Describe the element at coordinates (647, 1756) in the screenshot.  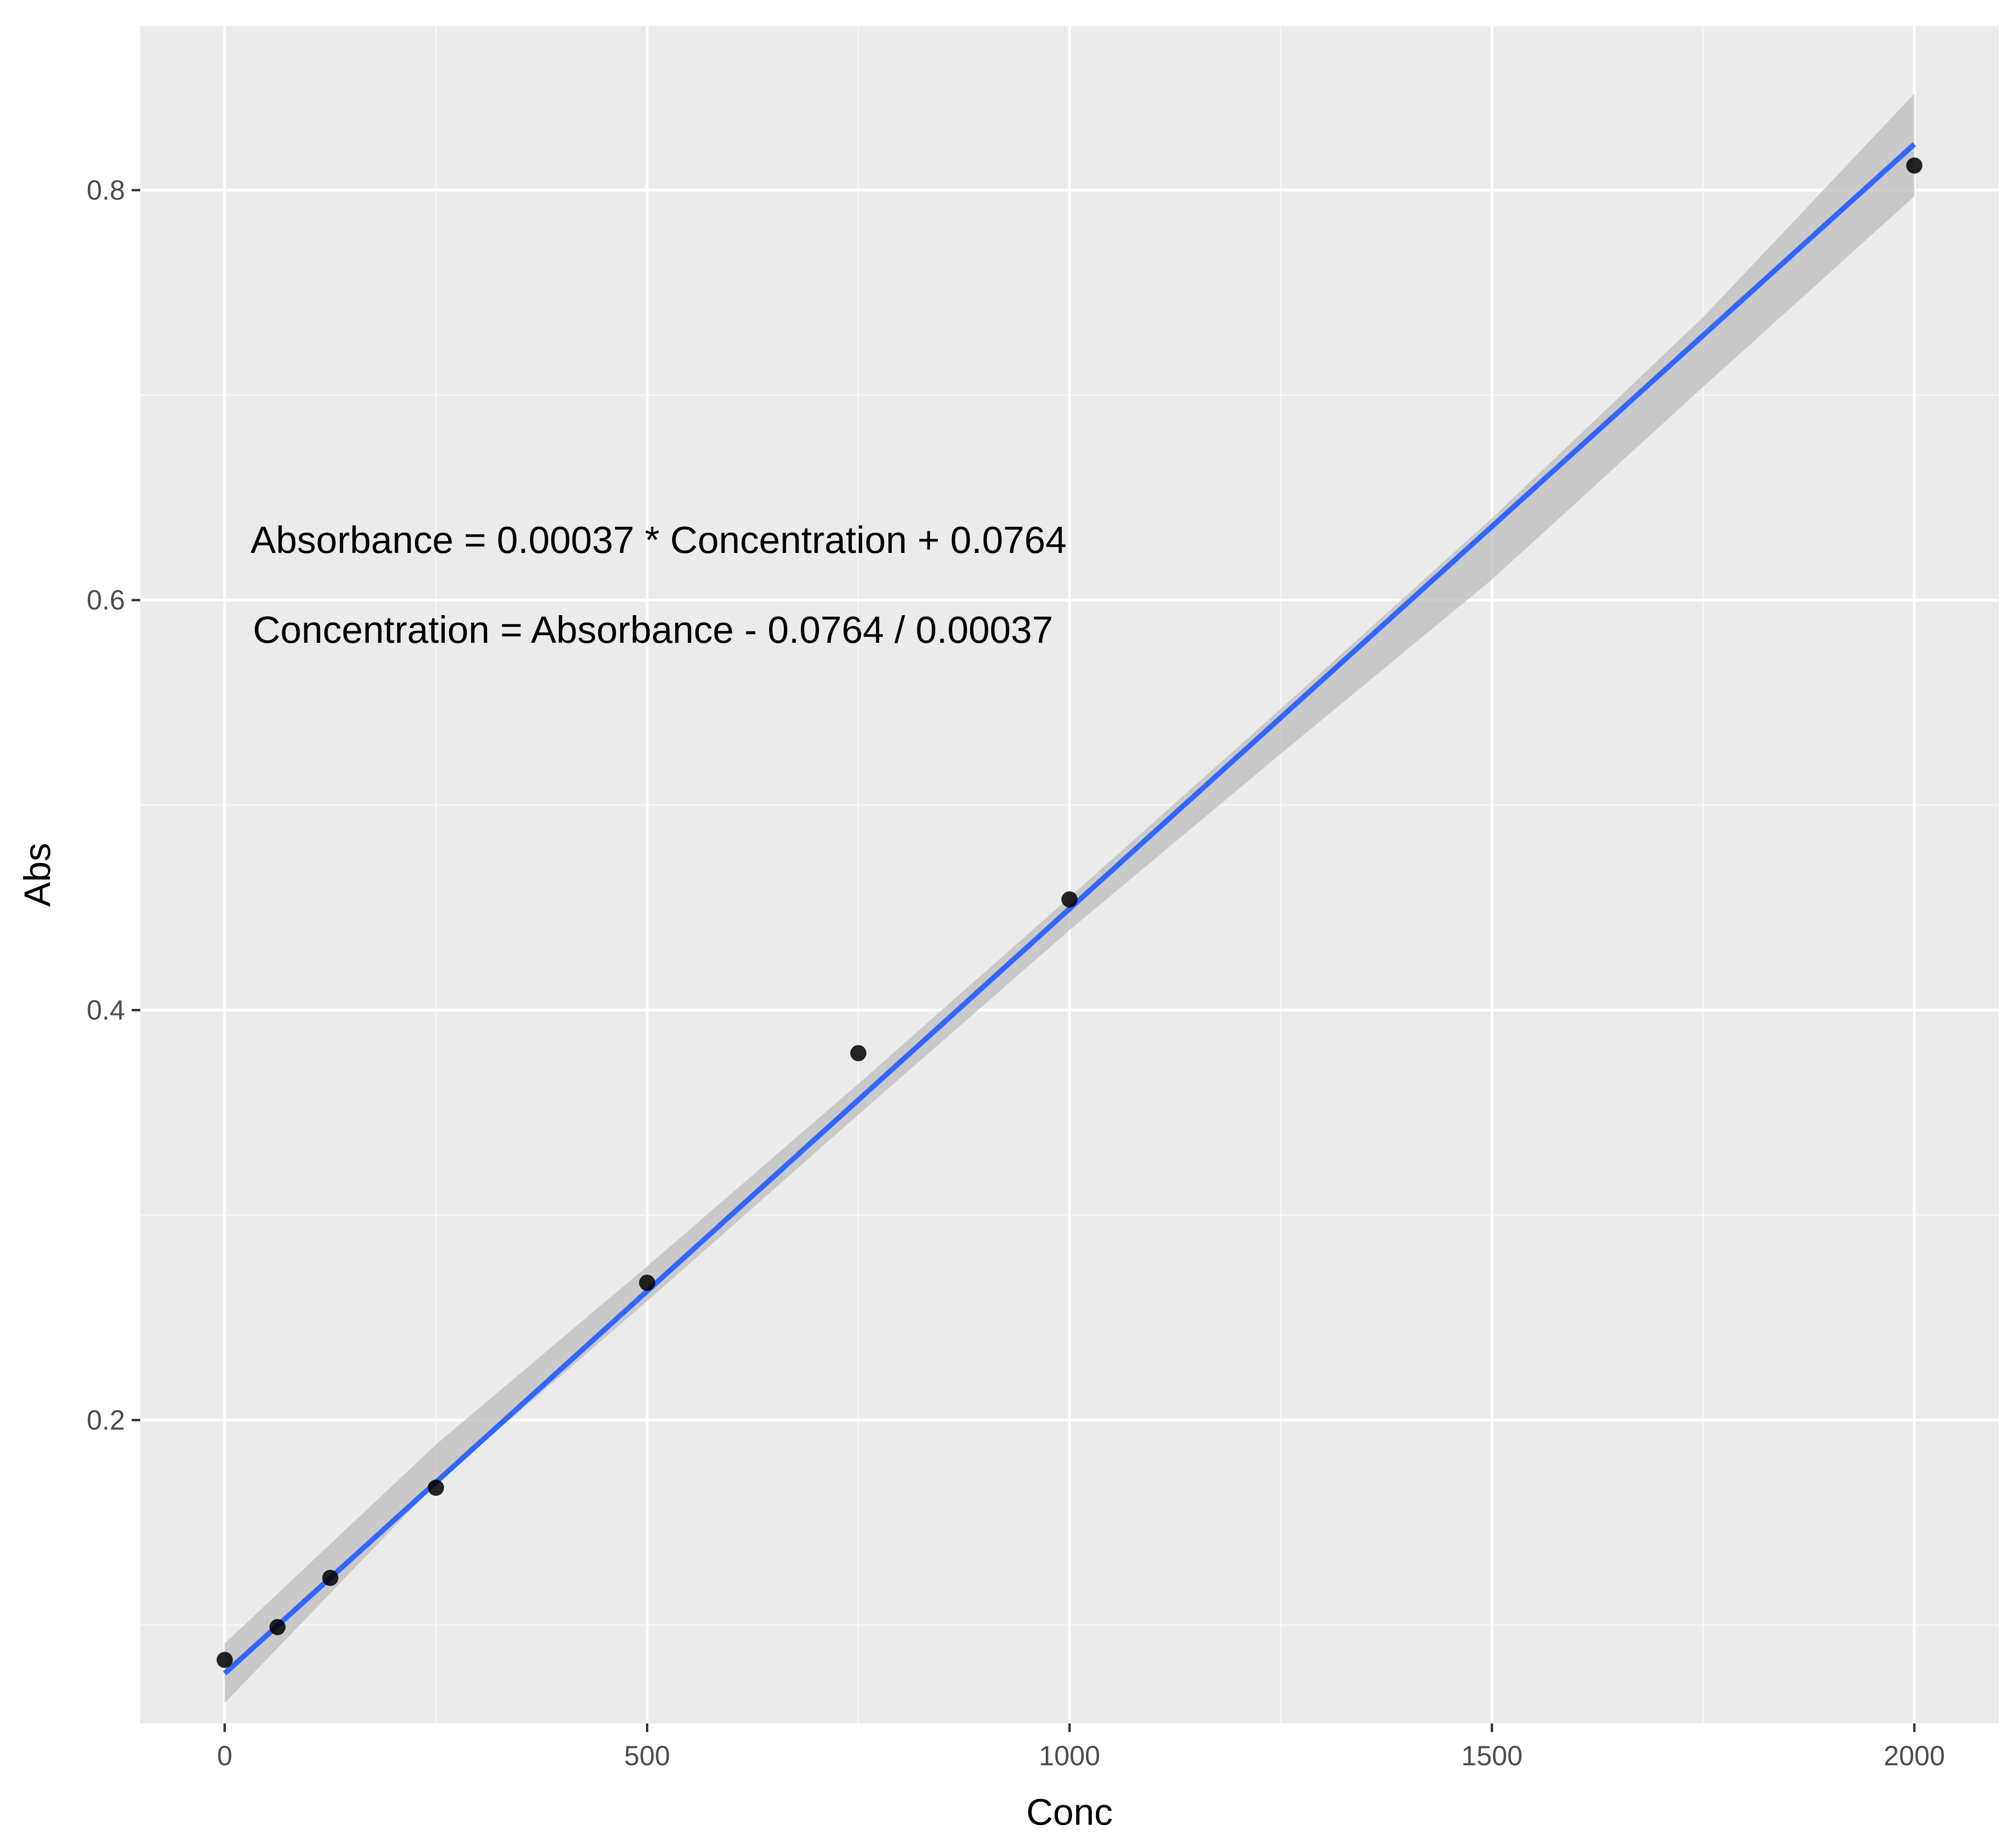
I see `x-tick-label: 500` at that location.